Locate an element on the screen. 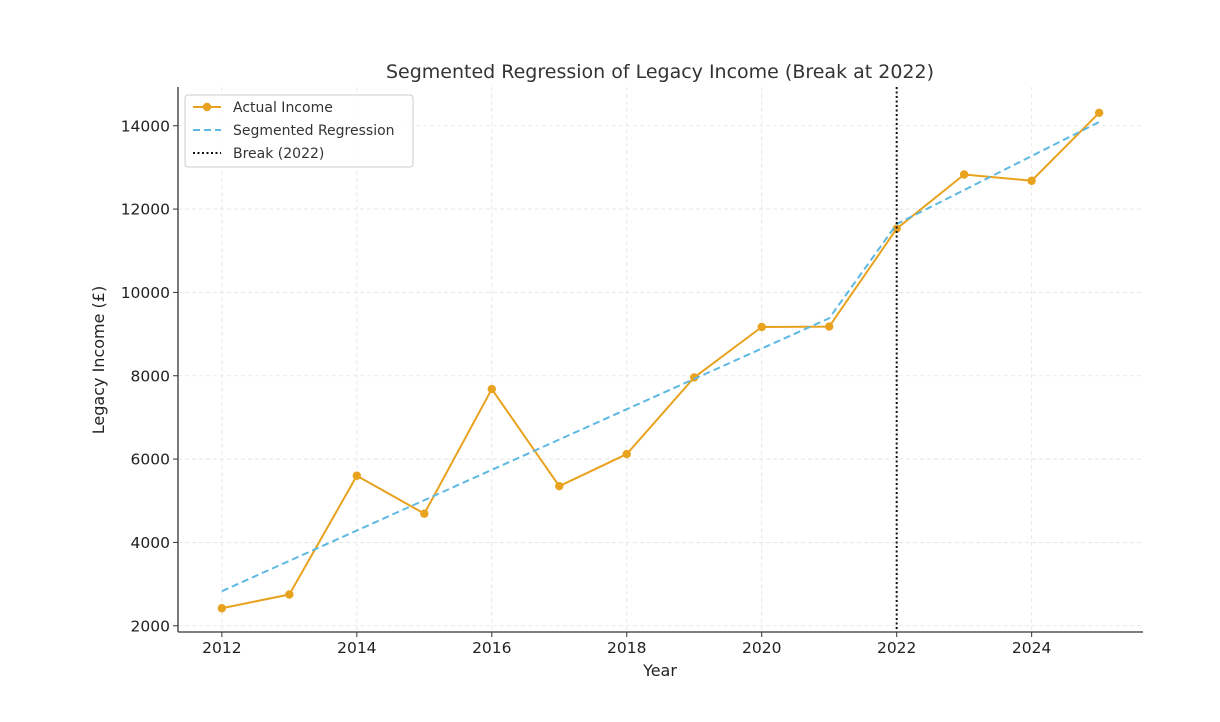 The width and height of the screenshot is (1220, 722). legend-box is located at coordinates (299, 131).